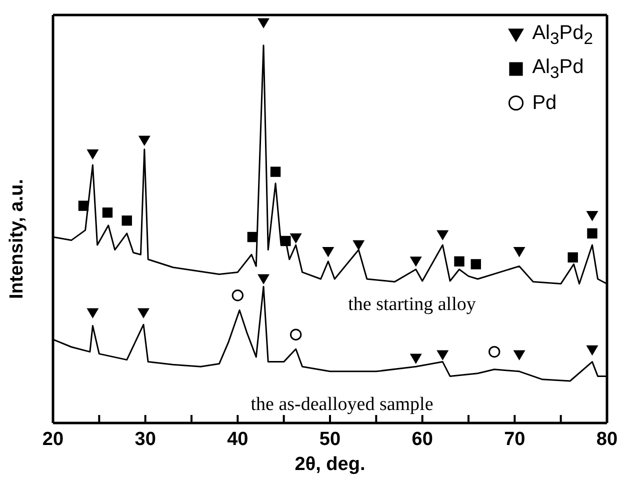  I want to click on x-tick-label: 30, so click(145, 439).